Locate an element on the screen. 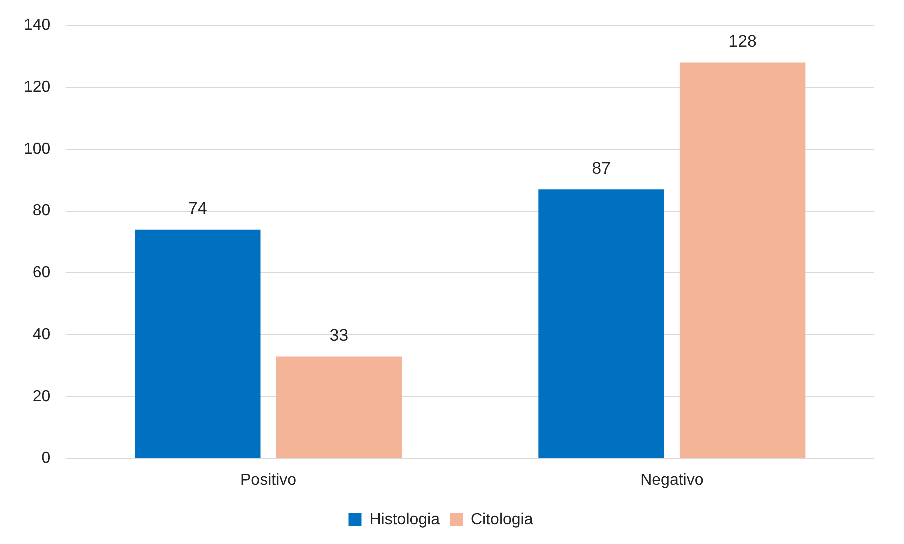  y-tick-label: 100 is located at coordinates (37, 149).